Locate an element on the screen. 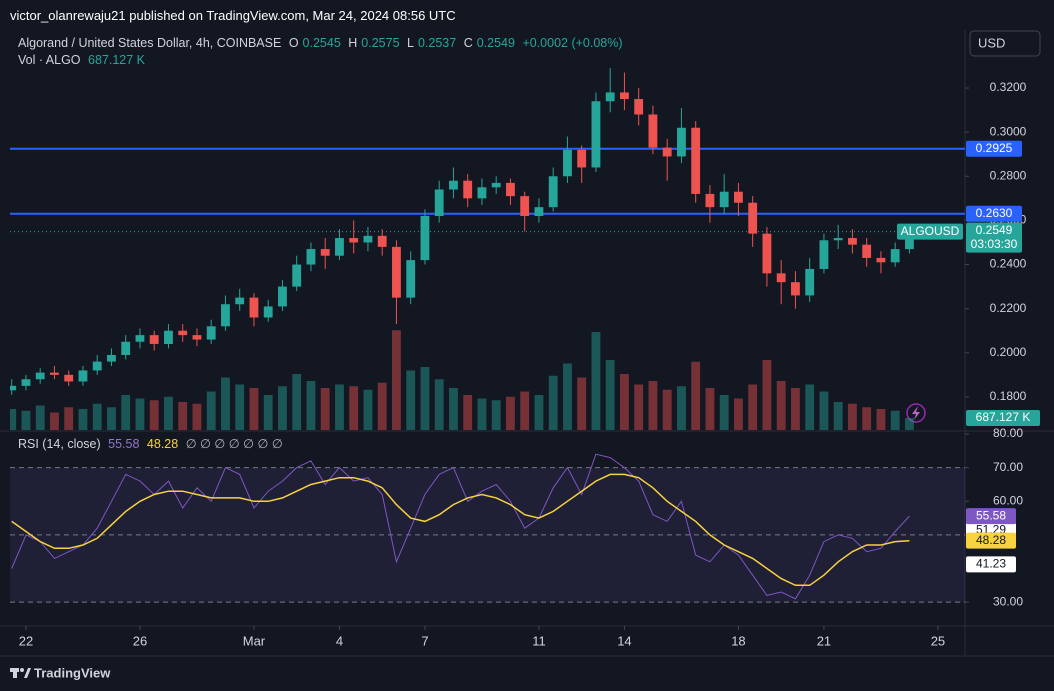 The height and width of the screenshot is (691, 1054). symbol-tag: ALGOUSD is located at coordinates (930, 231).